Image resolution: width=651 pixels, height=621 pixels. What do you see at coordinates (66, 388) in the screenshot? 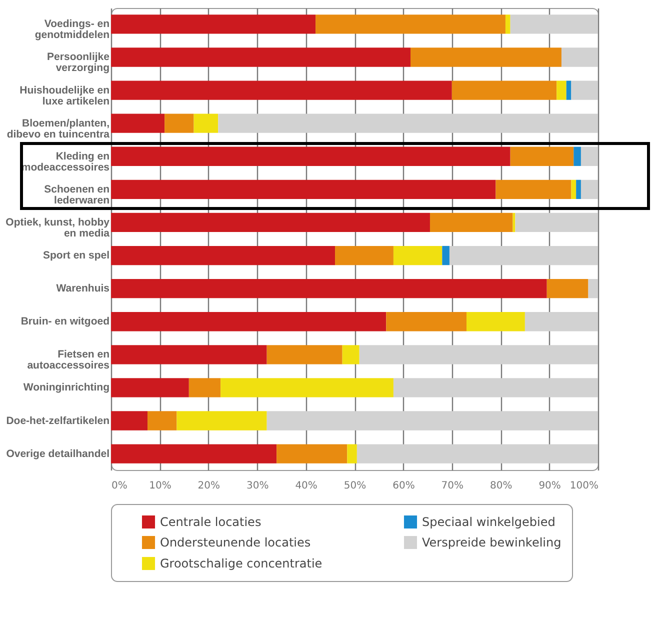
I see `y-tick-label: Woninginrichting` at bounding box center [66, 388].